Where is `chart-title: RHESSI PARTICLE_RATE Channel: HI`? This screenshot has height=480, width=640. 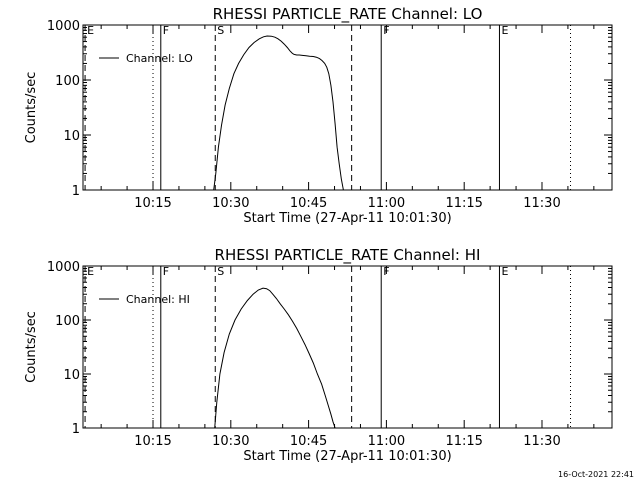
chart-title: RHESSI PARTICLE_RATE Channel: HI is located at coordinates (348, 255).